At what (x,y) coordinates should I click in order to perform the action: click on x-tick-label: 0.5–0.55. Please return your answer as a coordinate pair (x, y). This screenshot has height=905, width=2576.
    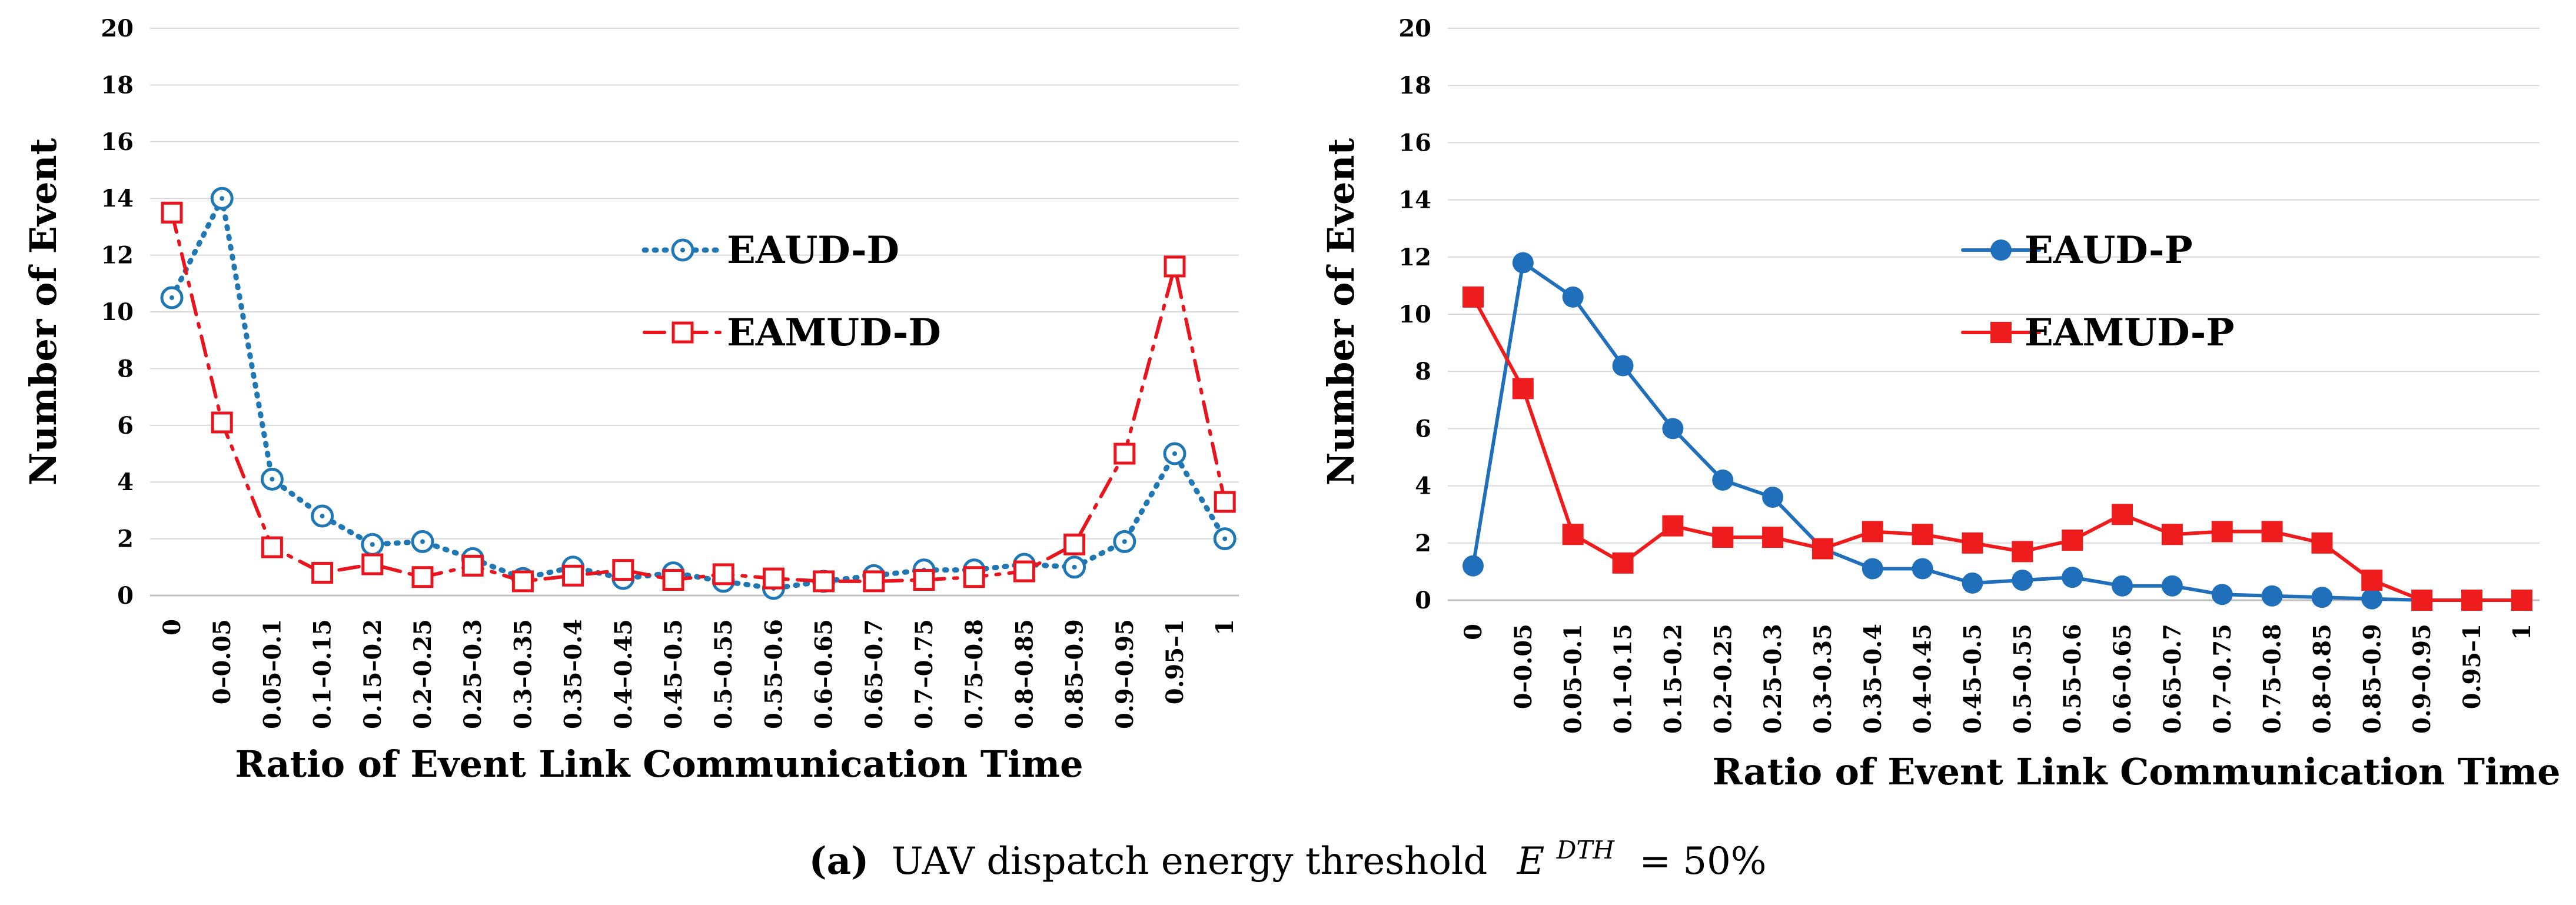
    Looking at the image, I should click on (2022, 679).